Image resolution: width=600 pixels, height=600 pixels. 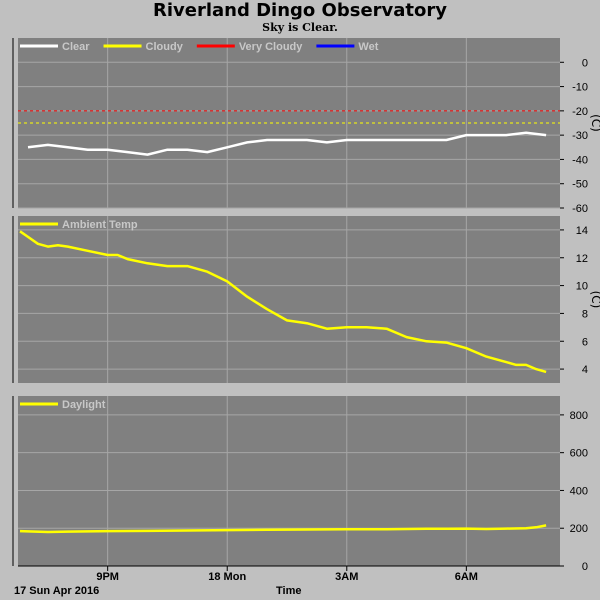 What do you see at coordinates (100, 225) in the screenshot?
I see `legend-label: Ambient Temp` at bounding box center [100, 225].